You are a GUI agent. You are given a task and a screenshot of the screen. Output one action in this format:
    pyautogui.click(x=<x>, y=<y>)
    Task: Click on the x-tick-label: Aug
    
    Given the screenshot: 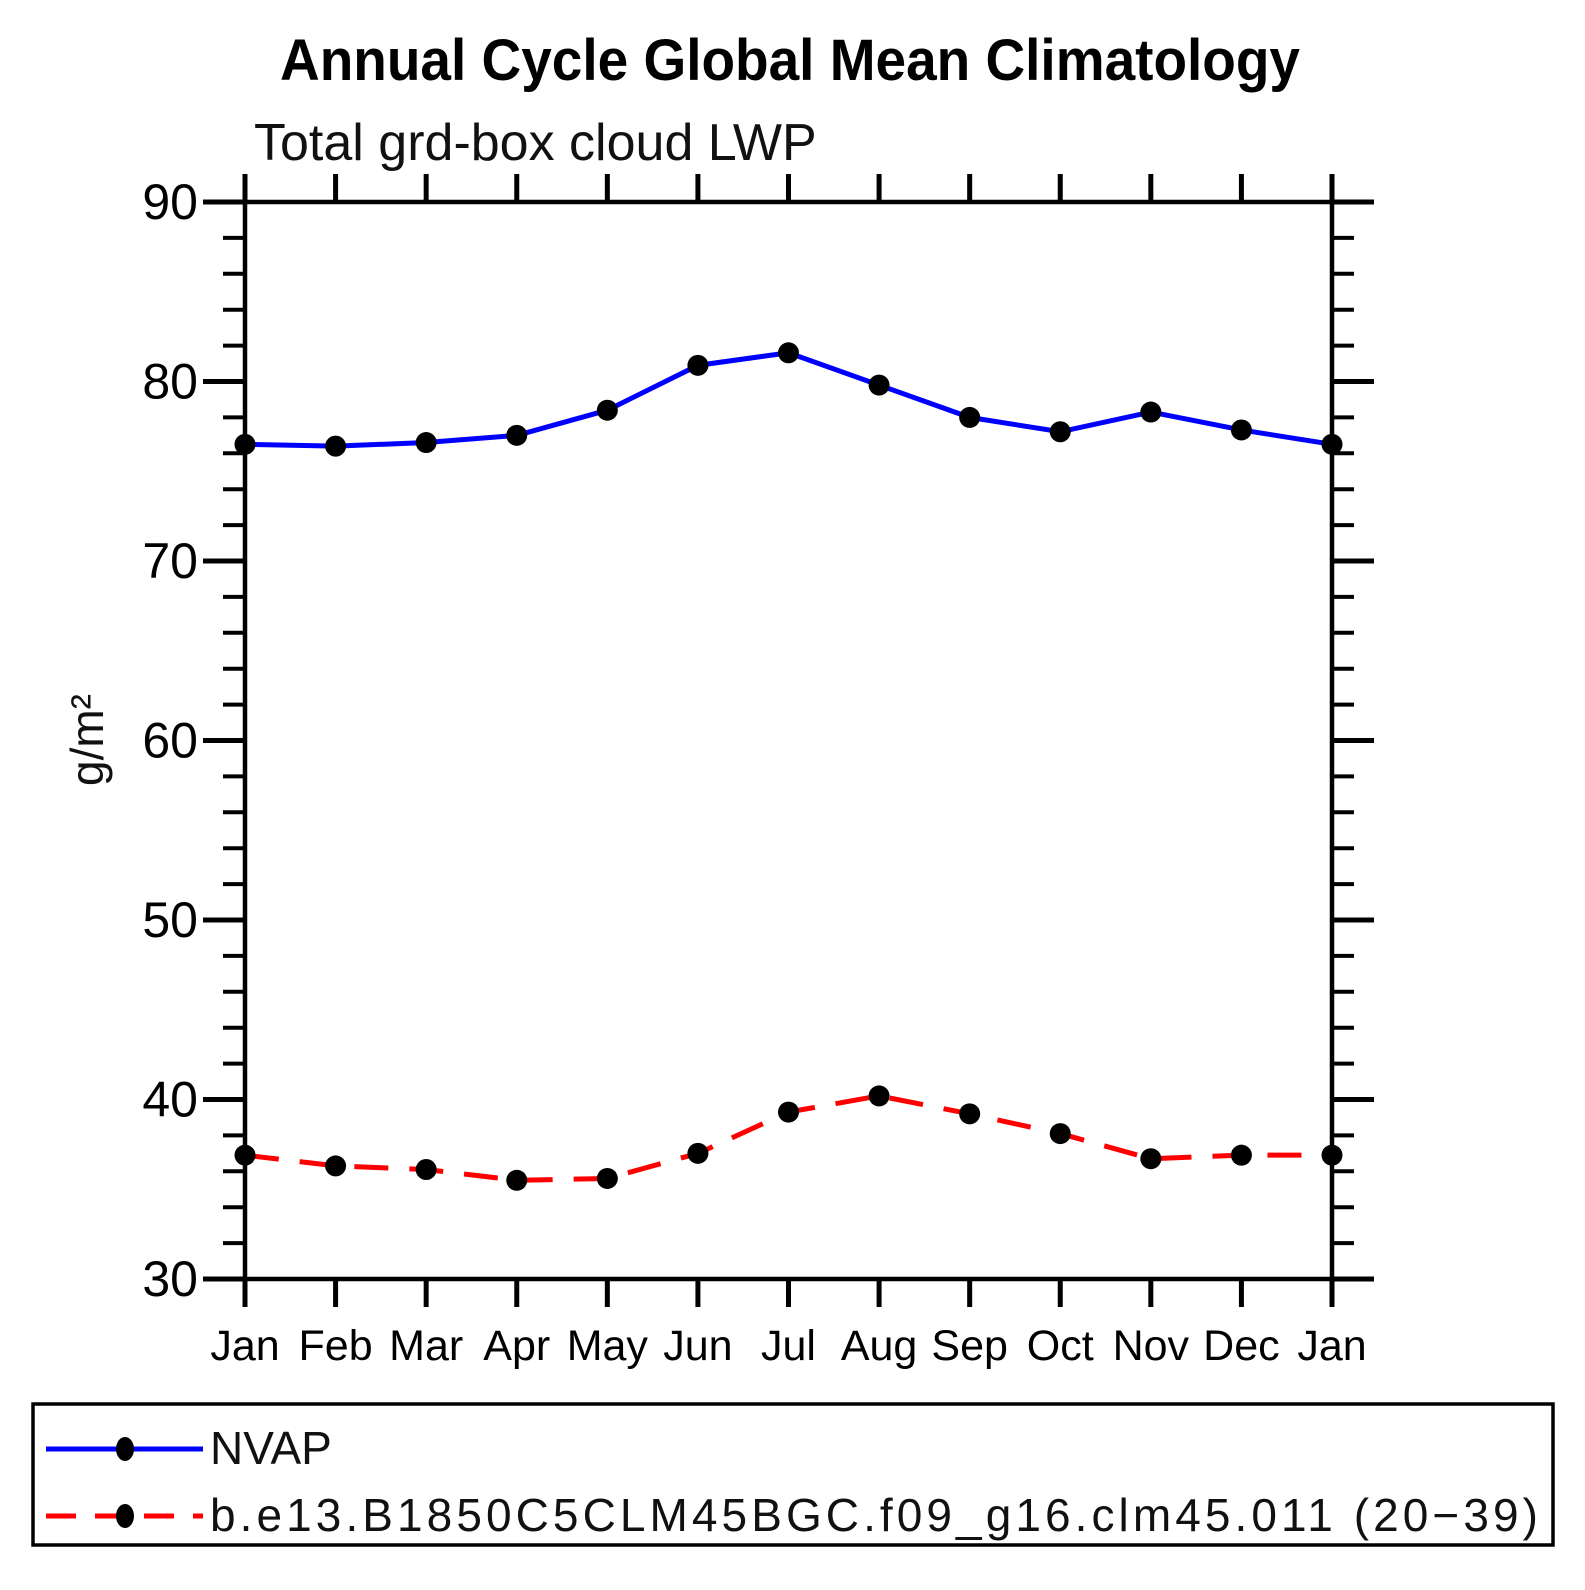 What is the action you would take?
    pyautogui.click(x=879, y=1346)
    